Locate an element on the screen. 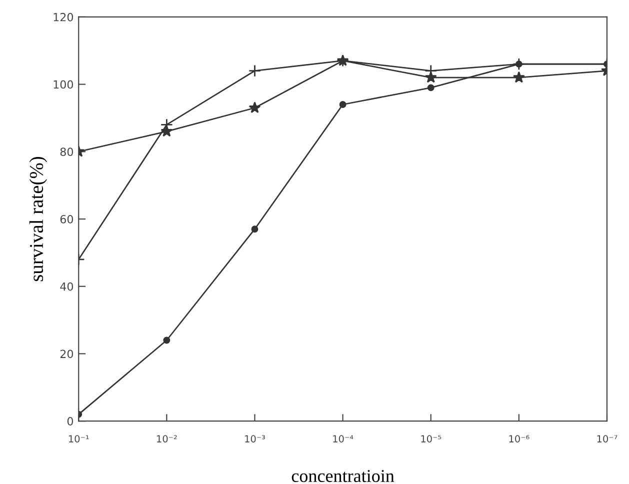 The height and width of the screenshot is (484, 629). x-tick-label: 10⁻⁶ is located at coordinates (519, 438).